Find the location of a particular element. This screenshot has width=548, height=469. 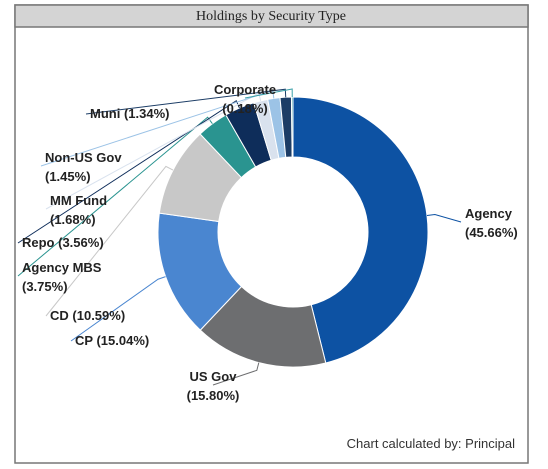

category-label: Corporate is located at coordinates (245, 89).